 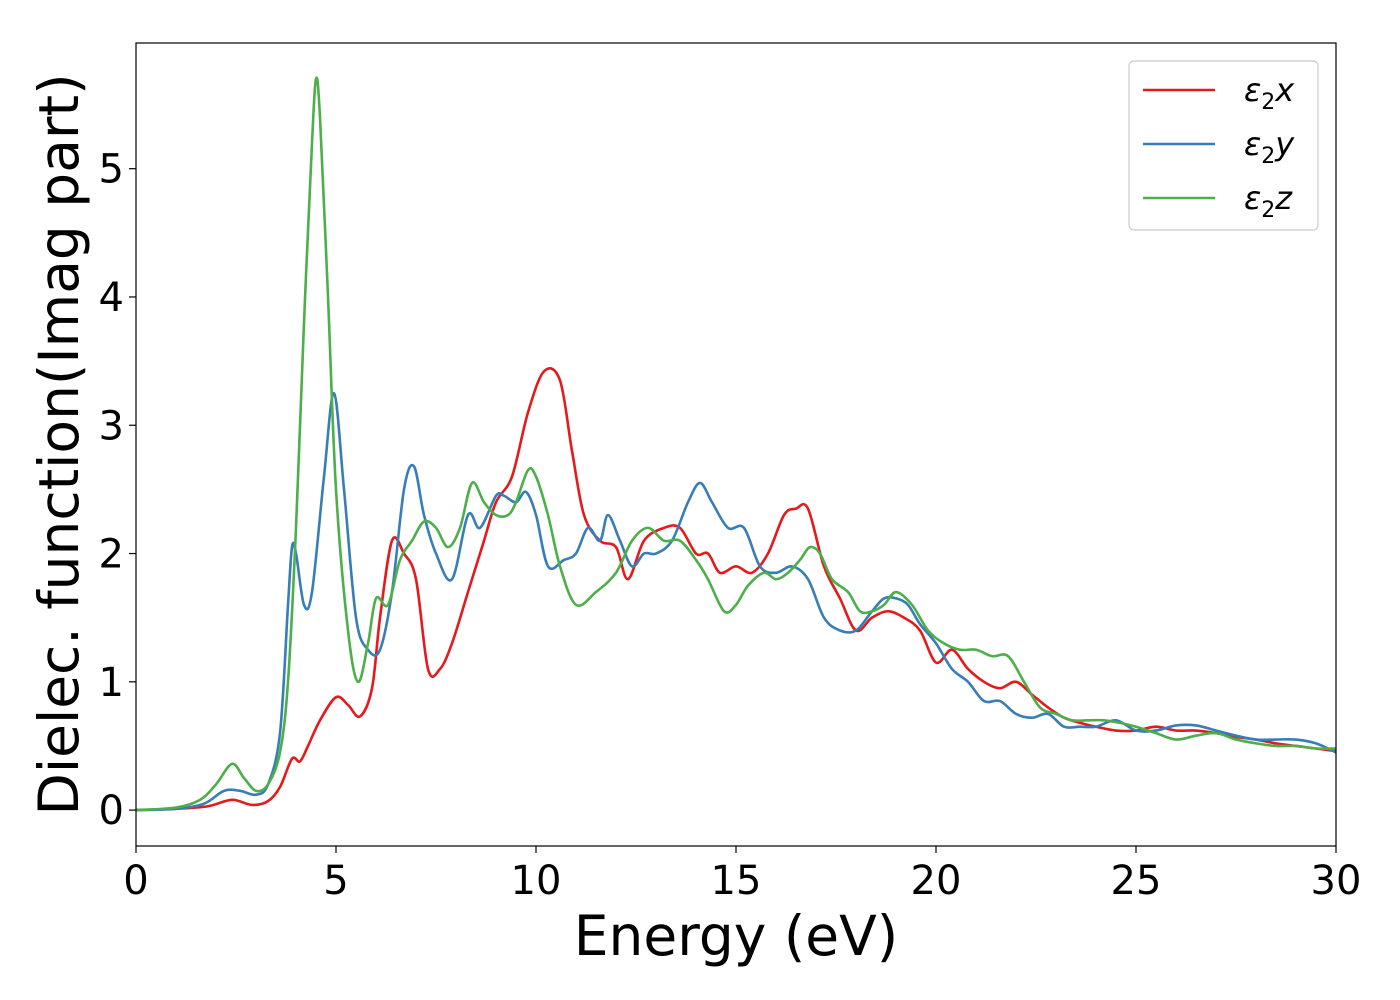 What do you see at coordinates (1136, 881) in the screenshot?
I see `x-tick-label: 25` at bounding box center [1136, 881].